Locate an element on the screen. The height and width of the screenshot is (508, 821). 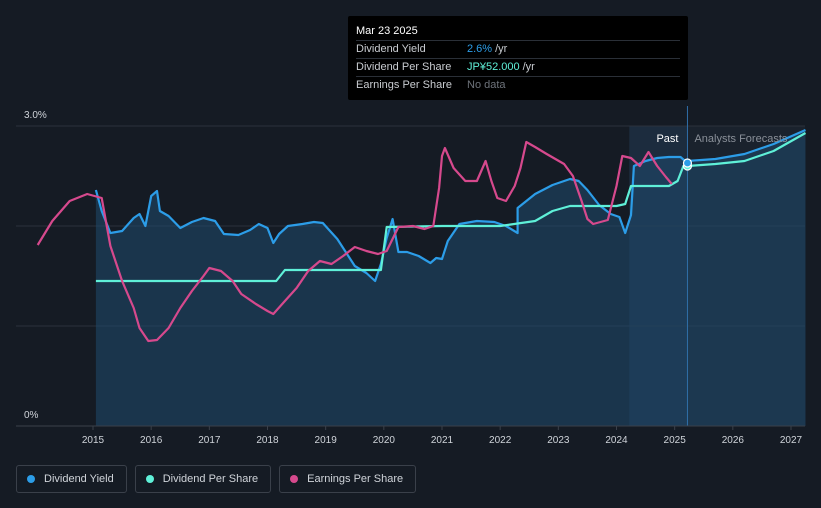
x-tick-label: 2019 is located at coordinates (326, 440).